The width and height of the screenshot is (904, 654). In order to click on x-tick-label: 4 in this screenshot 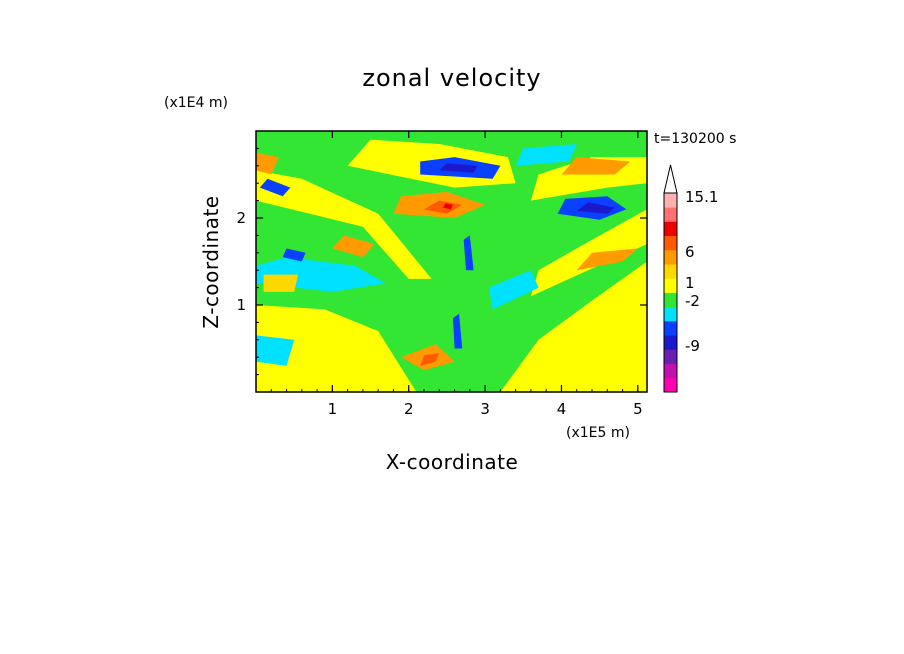, I will do `click(562, 409)`.